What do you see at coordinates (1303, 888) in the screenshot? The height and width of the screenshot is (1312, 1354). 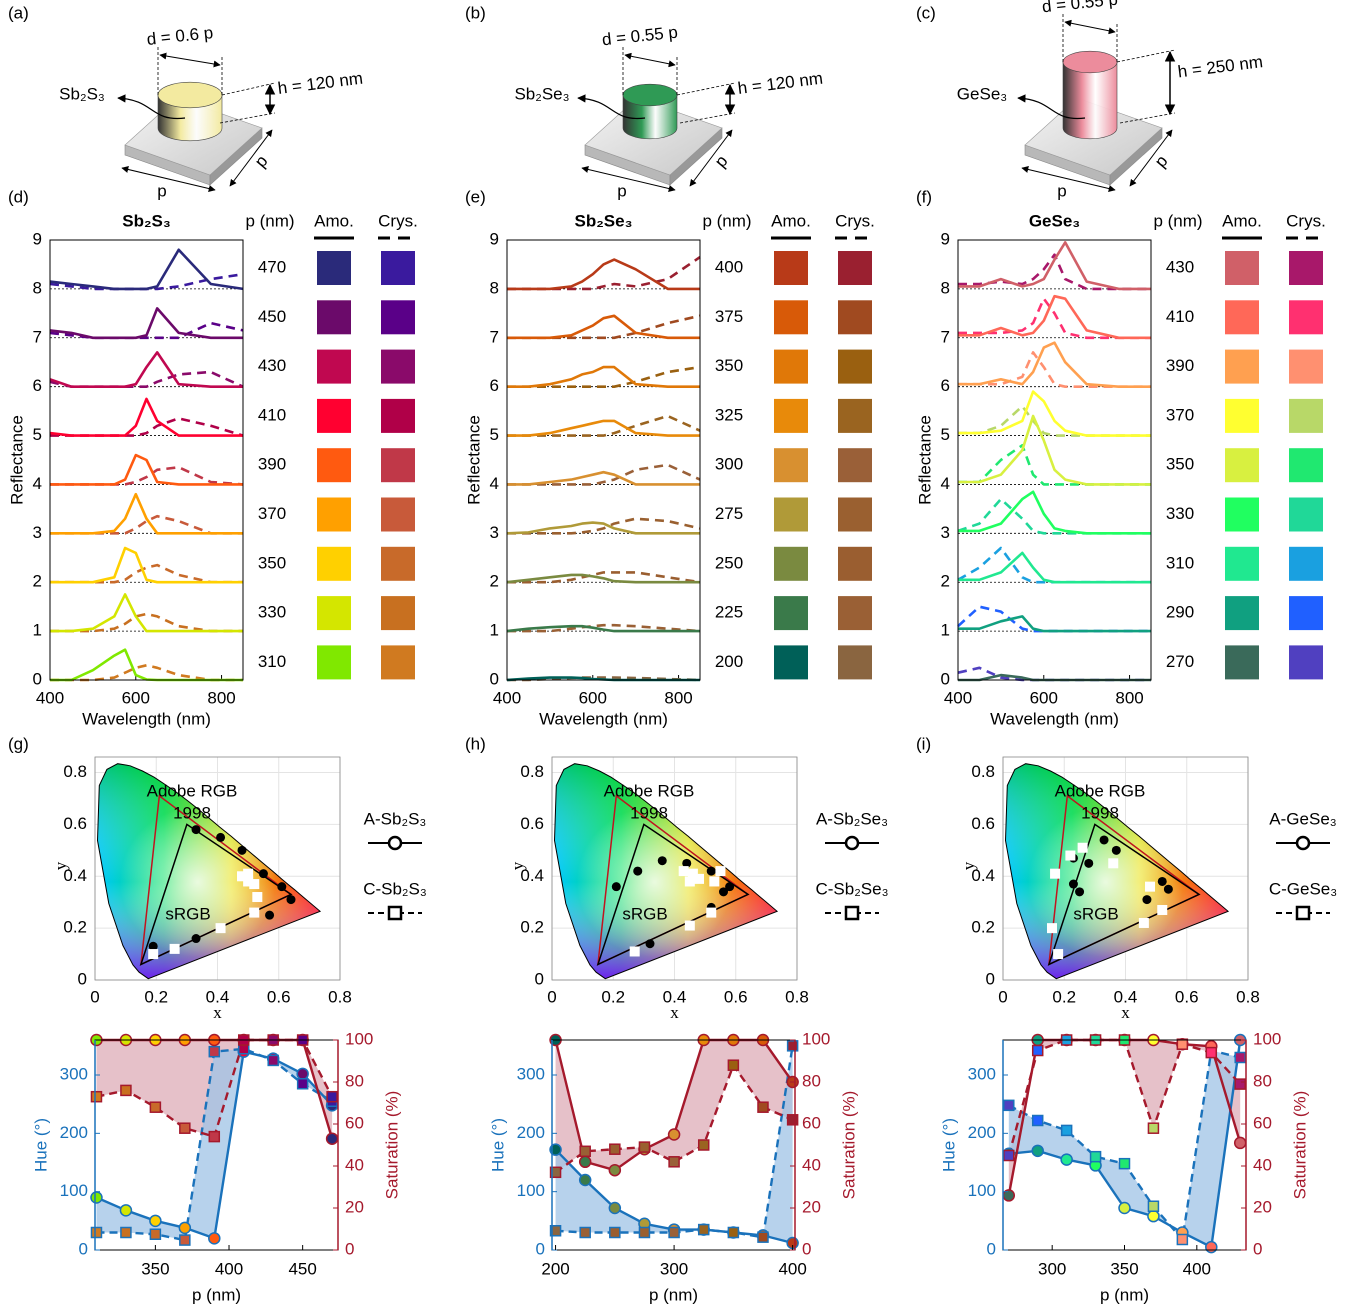 I see `legend-label: C-GeSe₃` at bounding box center [1303, 888].